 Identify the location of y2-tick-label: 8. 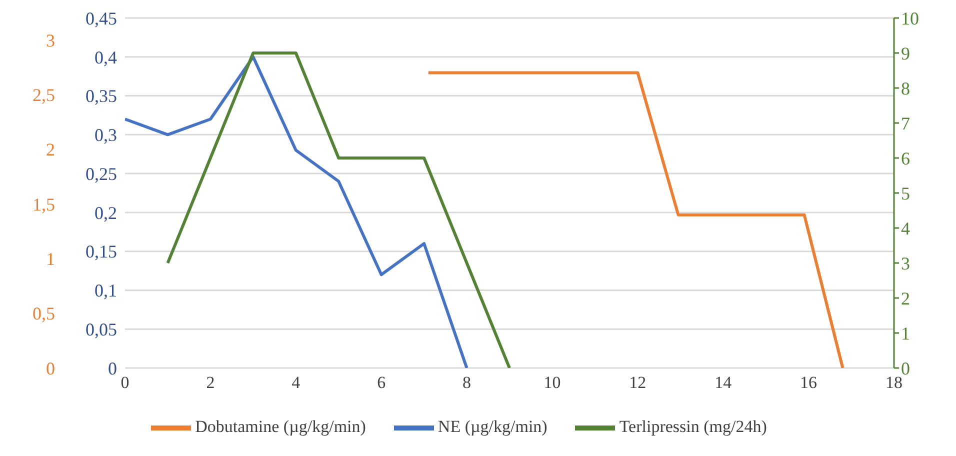
(905, 88).